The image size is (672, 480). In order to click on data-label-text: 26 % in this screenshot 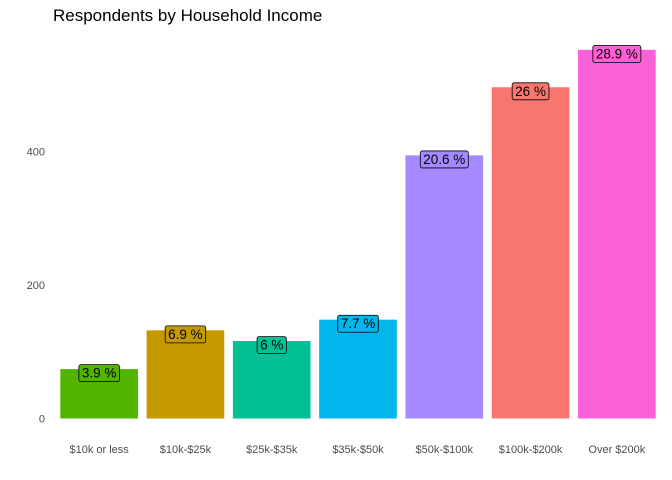, I will do `click(530, 91)`.